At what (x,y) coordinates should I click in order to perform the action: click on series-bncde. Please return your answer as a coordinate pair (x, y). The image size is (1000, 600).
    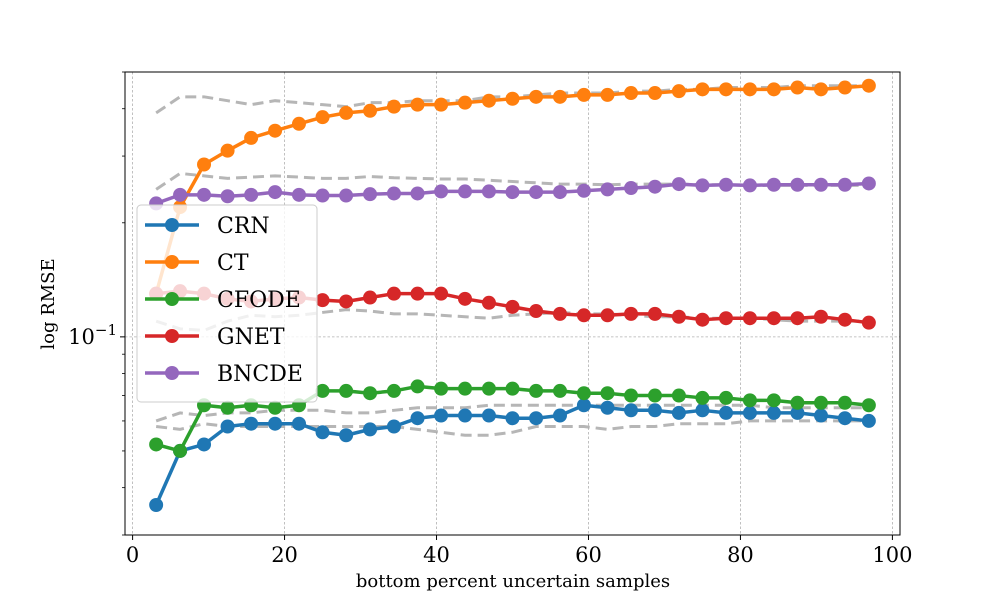
    Looking at the image, I should click on (512, 193).